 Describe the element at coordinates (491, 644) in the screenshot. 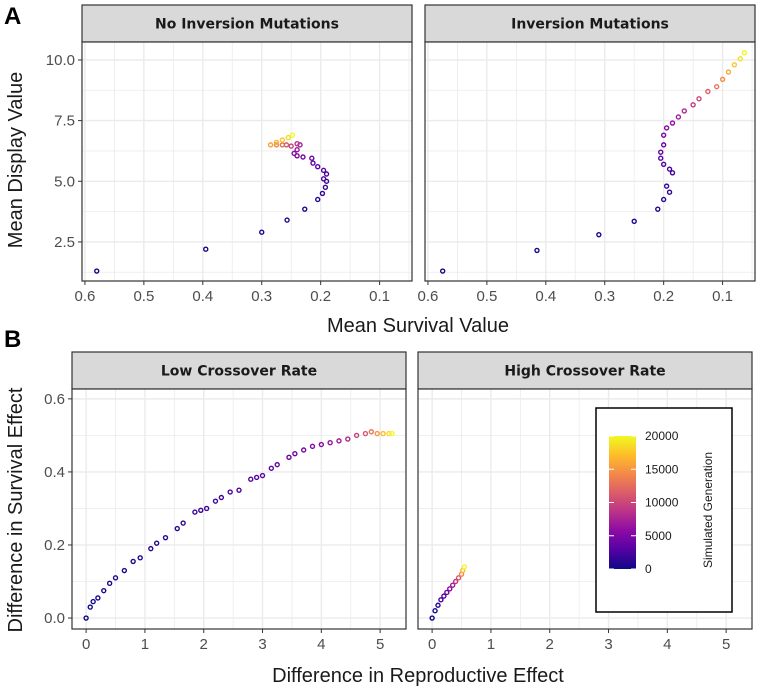

I see `x-tick-label: 1` at that location.